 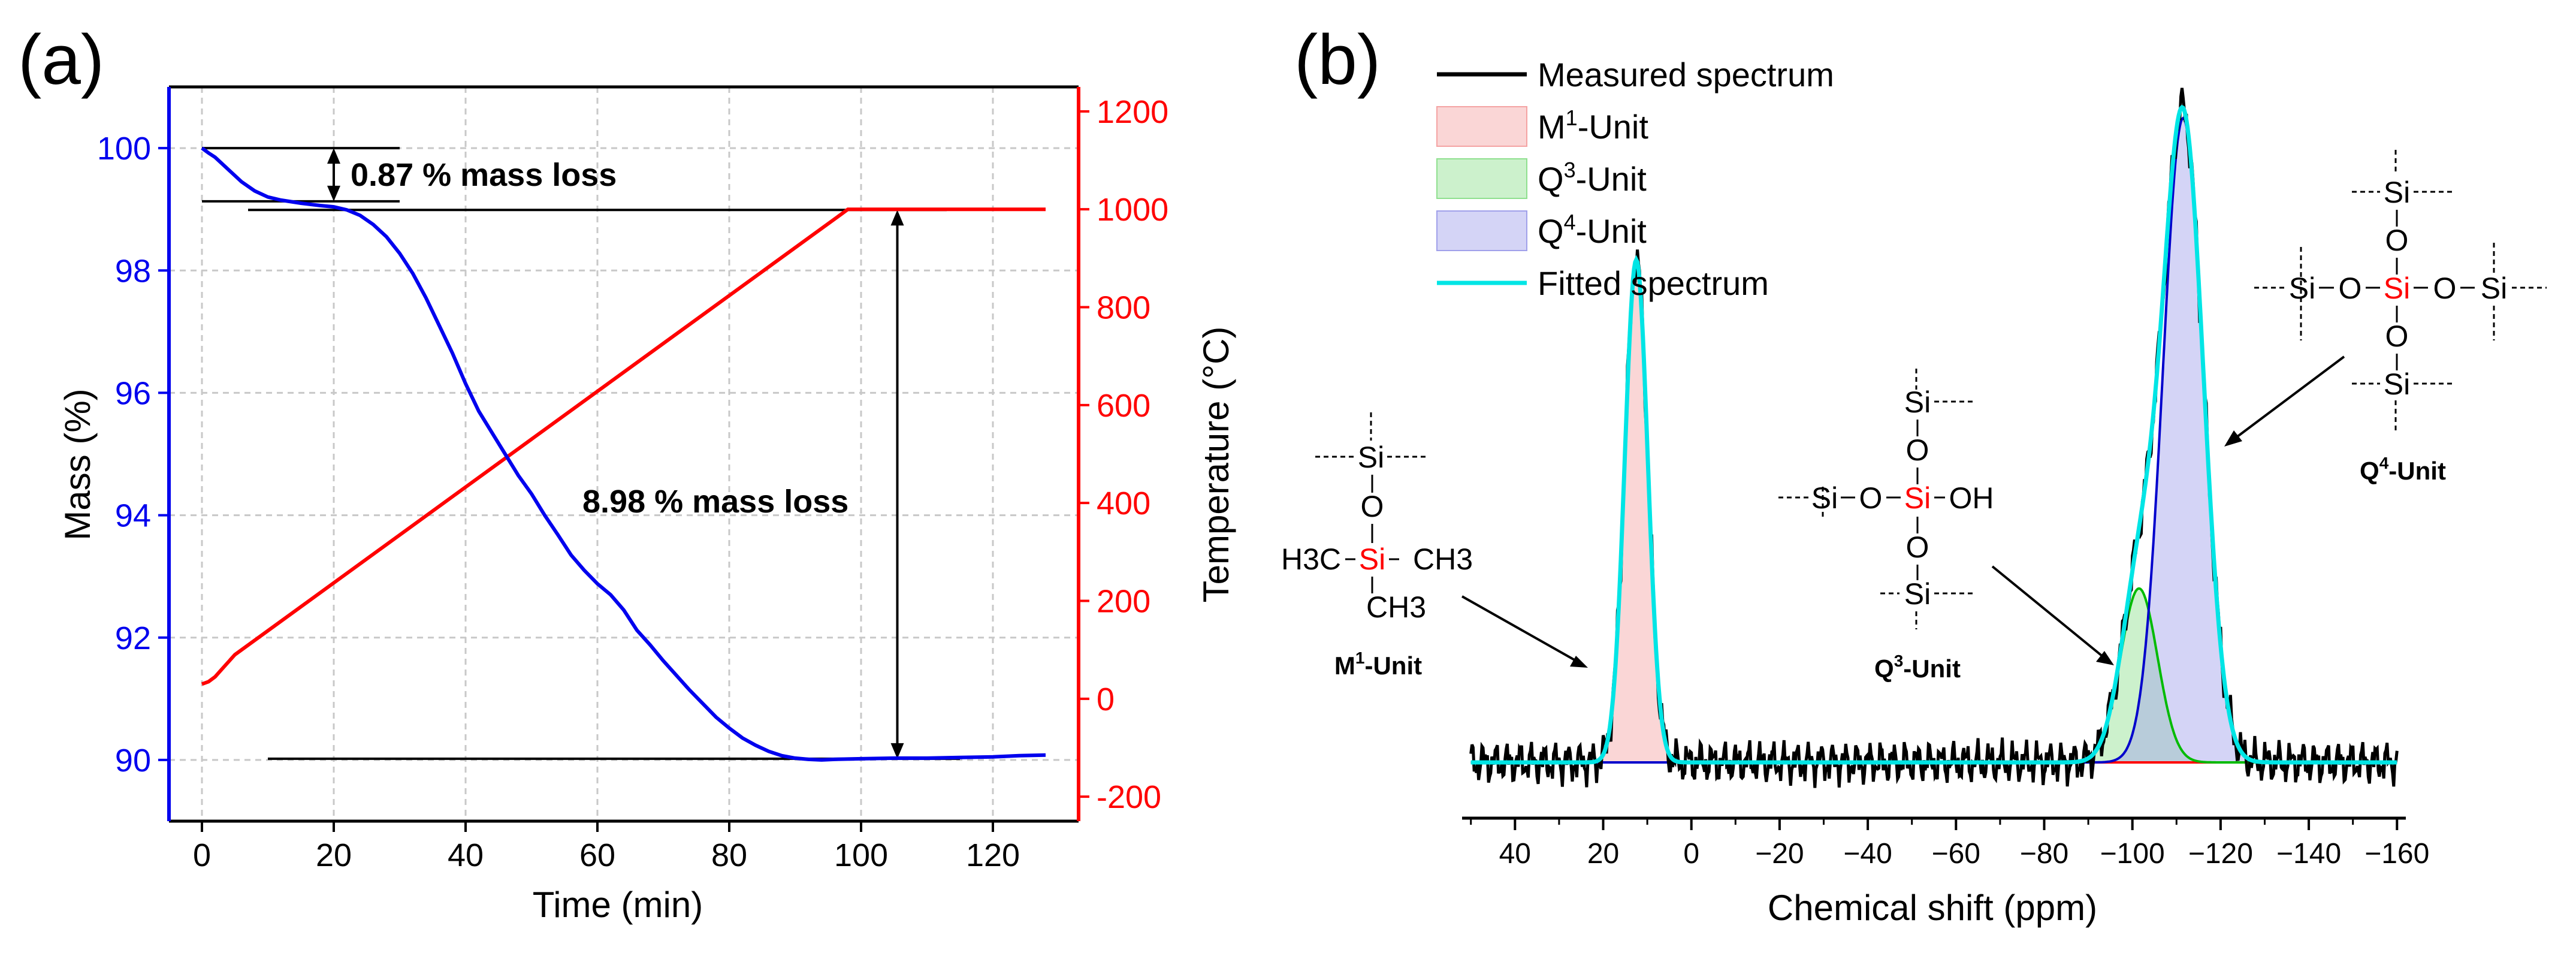 What do you see at coordinates (1338, 59) in the screenshot?
I see `panel-b-label: (b)` at bounding box center [1338, 59].